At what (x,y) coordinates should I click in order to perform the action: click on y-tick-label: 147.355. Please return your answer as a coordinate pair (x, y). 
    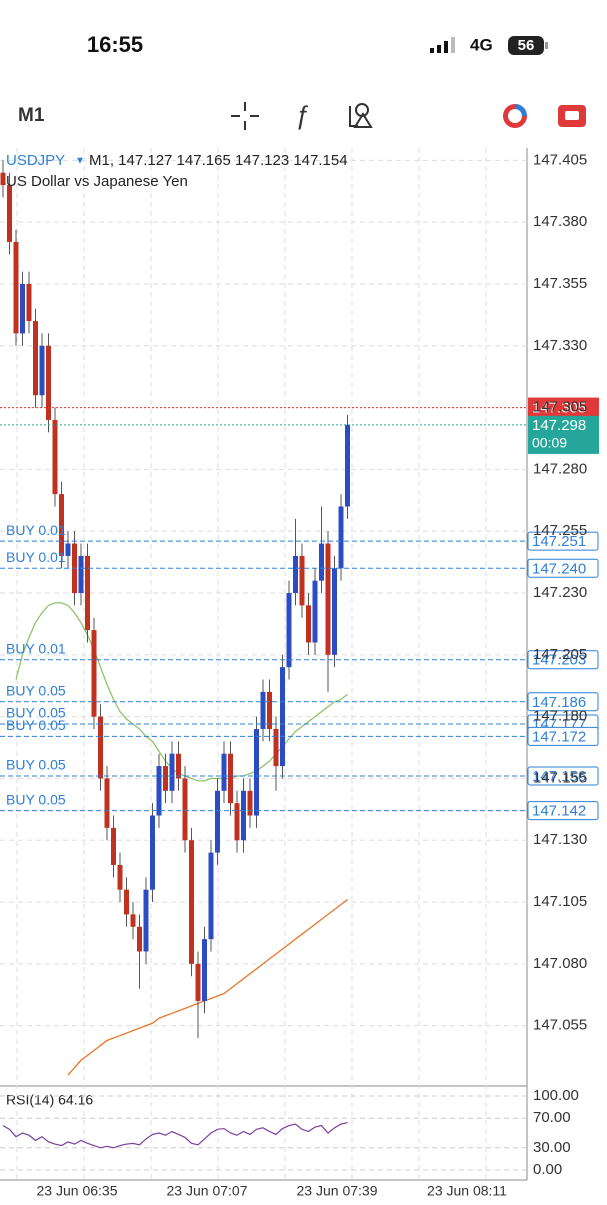
    Looking at the image, I should click on (560, 283).